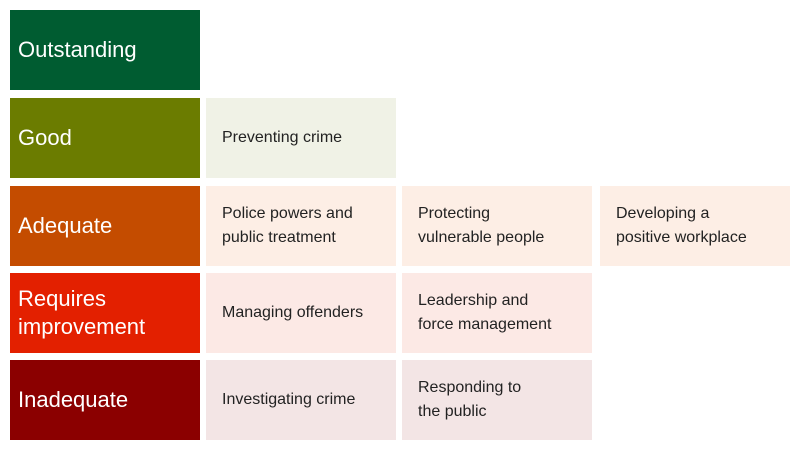  What do you see at coordinates (45, 137) in the screenshot?
I see `rating-text: Good` at bounding box center [45, 137].